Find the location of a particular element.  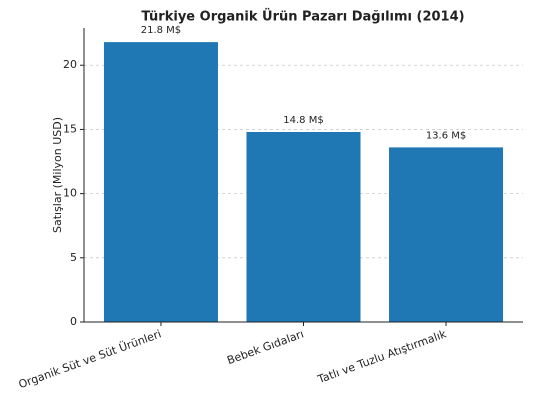

x-tick-label: Organik Süt ve Süt Ürünleri is located at coordinates (90, 359).